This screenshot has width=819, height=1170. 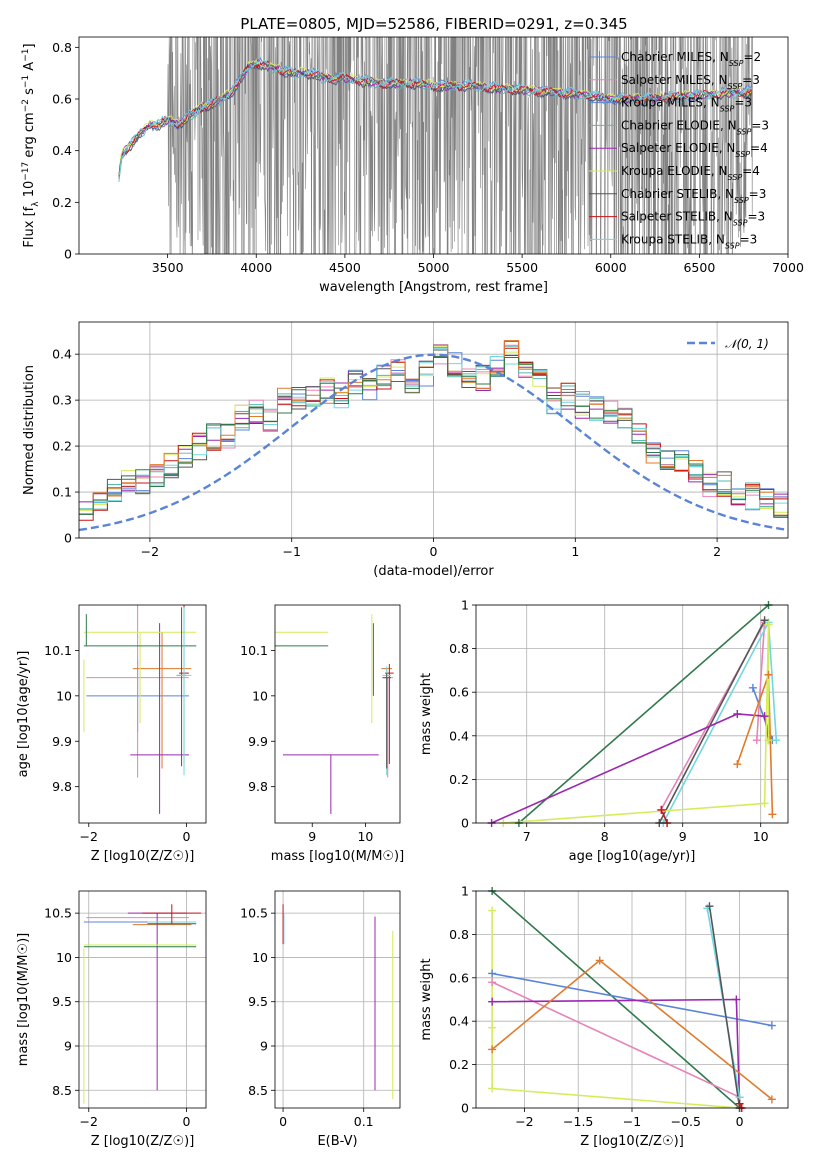 I want to click on legend-label: Kroupa ELODIE, NSSP=4, so click(x=690, y=173).